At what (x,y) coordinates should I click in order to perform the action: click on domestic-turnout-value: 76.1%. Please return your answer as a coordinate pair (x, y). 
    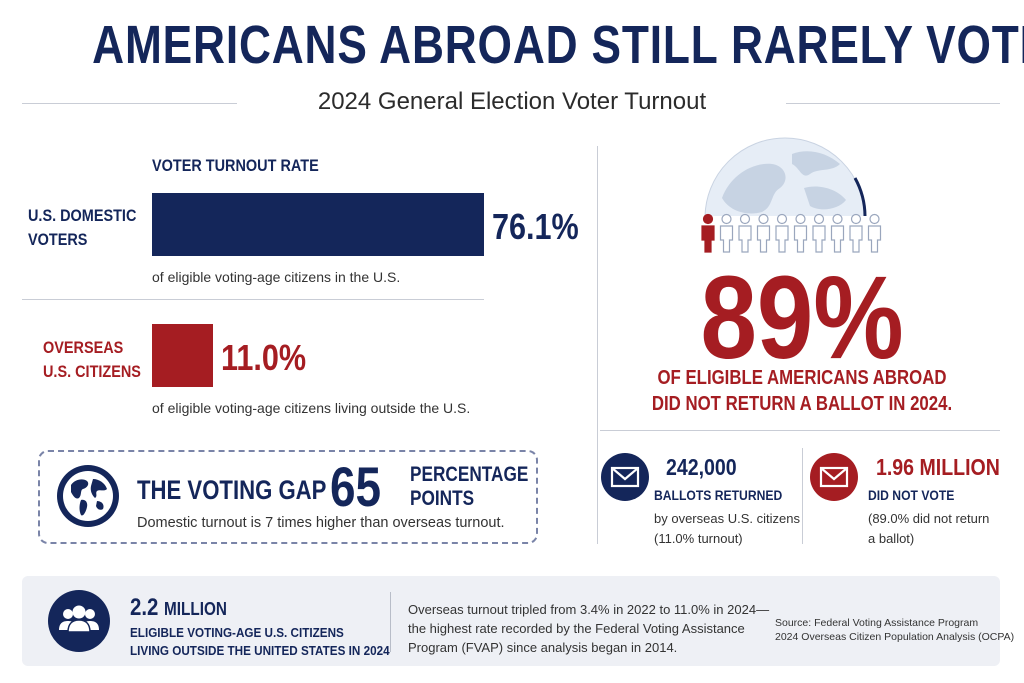
    Looking at the image, I should click on (535, 226).